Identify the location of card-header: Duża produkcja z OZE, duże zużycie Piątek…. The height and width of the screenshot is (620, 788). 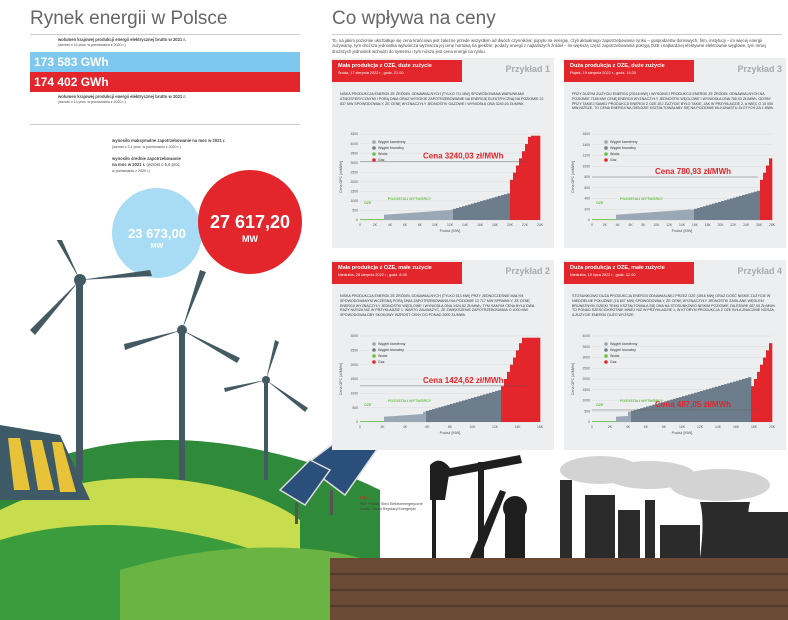
(629, 71).